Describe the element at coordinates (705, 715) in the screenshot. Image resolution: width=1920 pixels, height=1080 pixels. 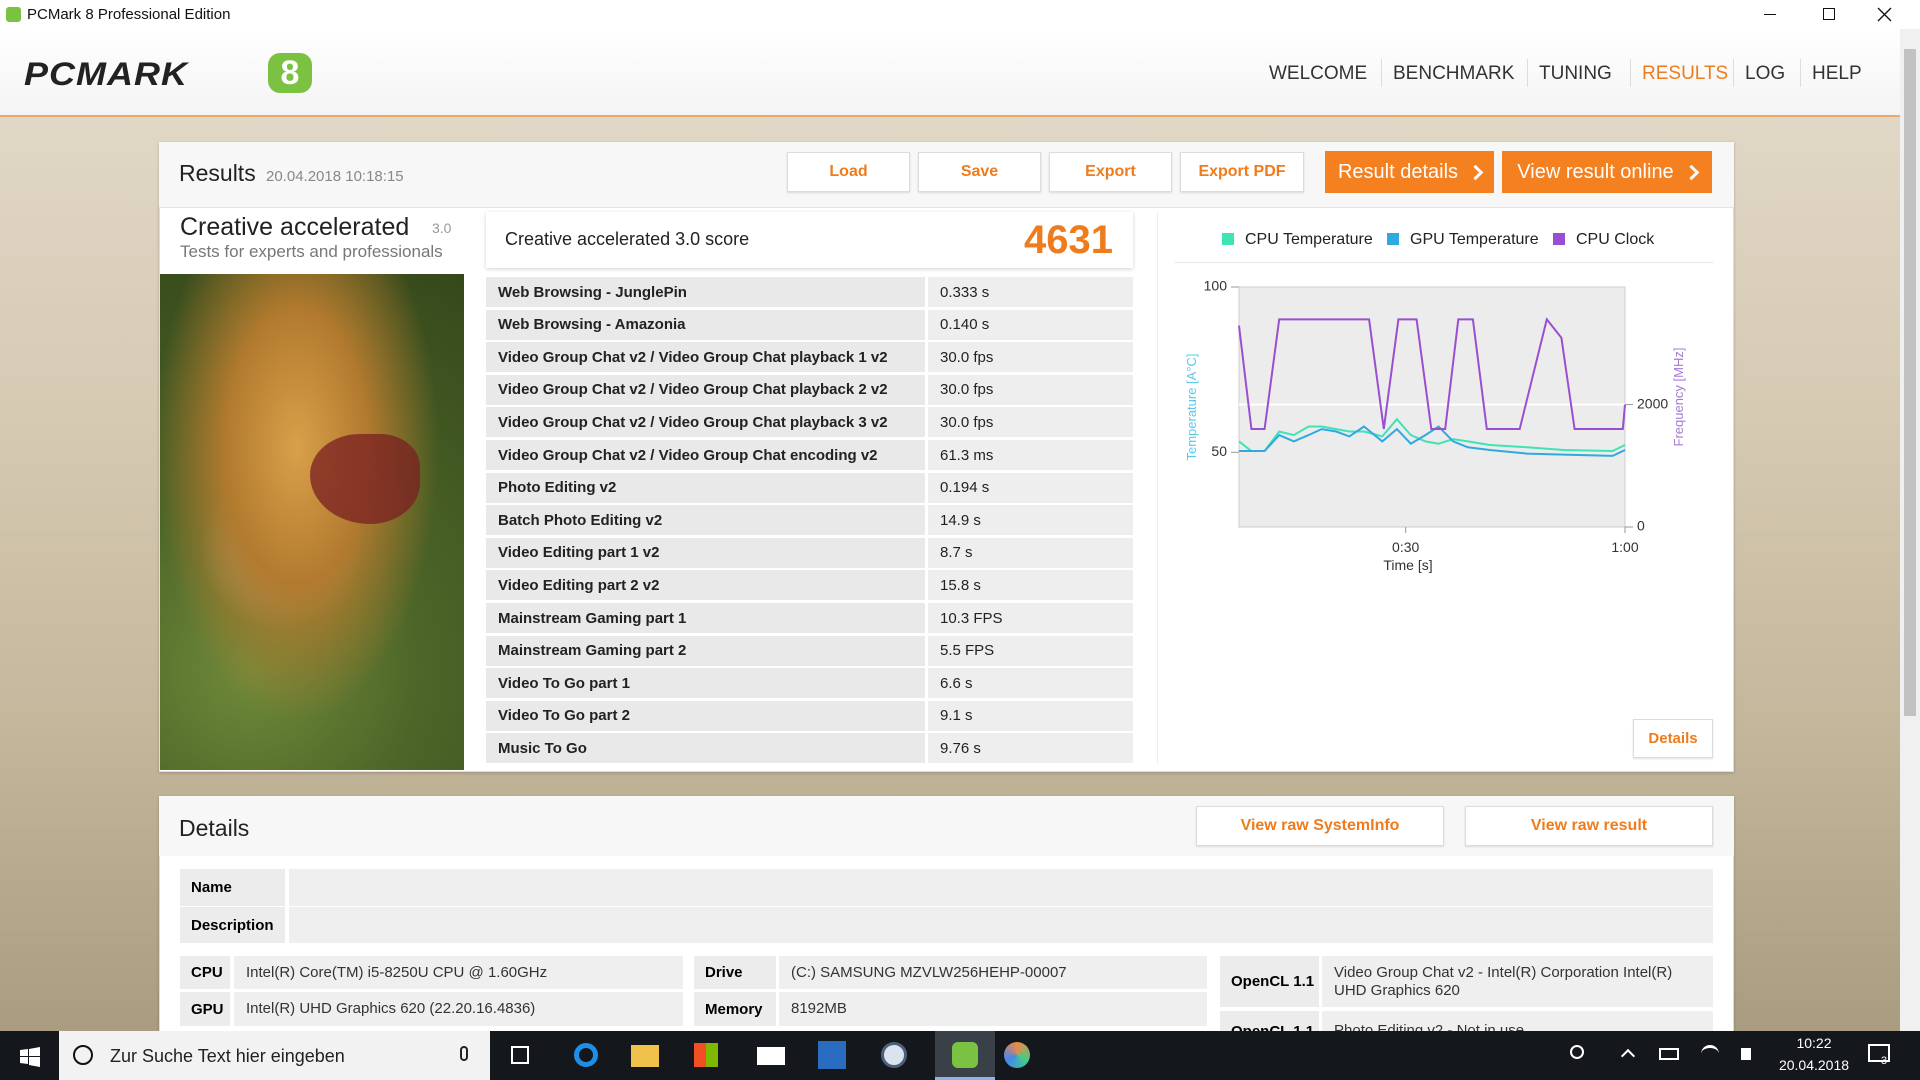
I see `result-name: Video To Go part 2` at that location.